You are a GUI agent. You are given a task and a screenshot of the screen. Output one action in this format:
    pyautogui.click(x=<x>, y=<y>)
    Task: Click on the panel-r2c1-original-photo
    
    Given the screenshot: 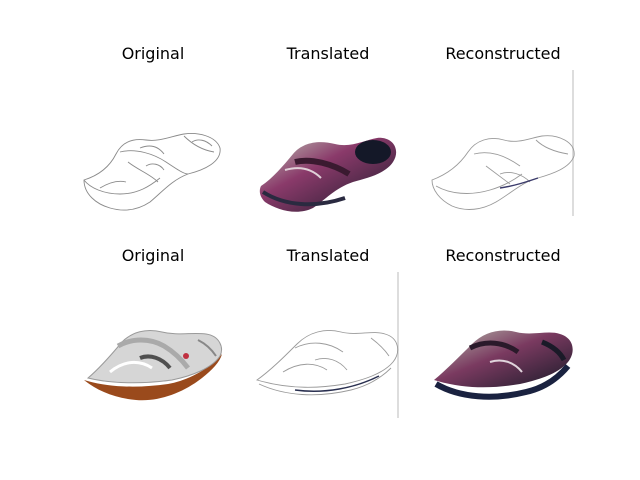 What is the action you would take?
    pyautogui.click(x=153, y=345)
    